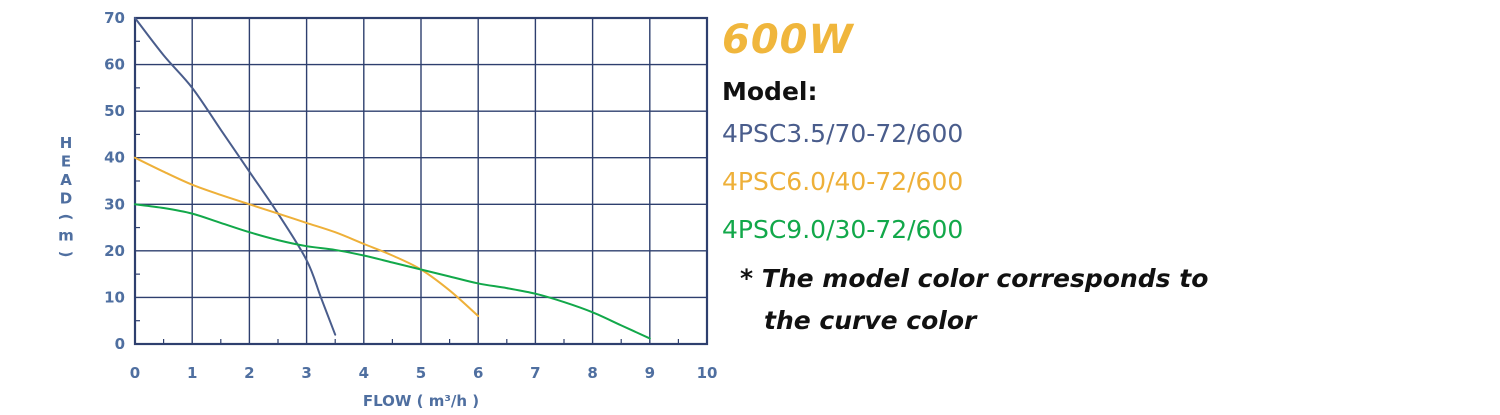  What do you see at coordinates (114, 18) in the screenshot?
I see `y-tick-label-70: 70` at bounding box center [114, 18].